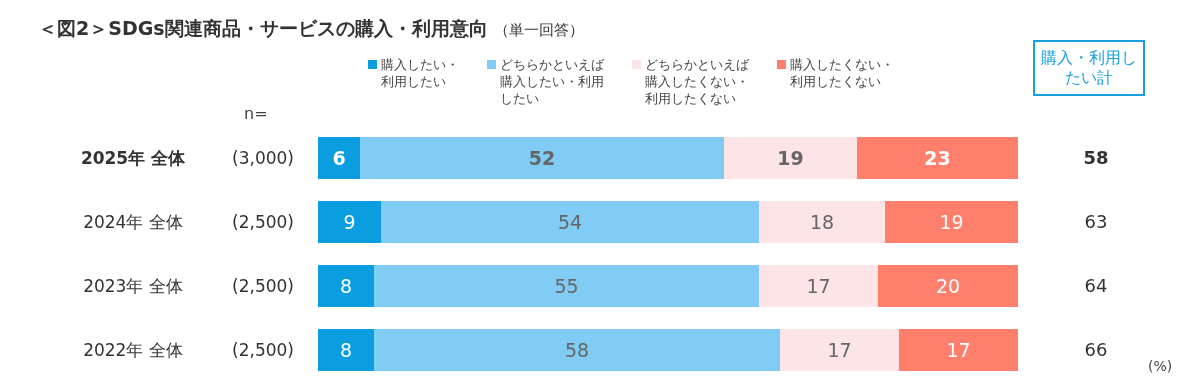 The image size is (1200, 392). I want to click on y-tick-label: 2024年 全体, so click(133, 222).